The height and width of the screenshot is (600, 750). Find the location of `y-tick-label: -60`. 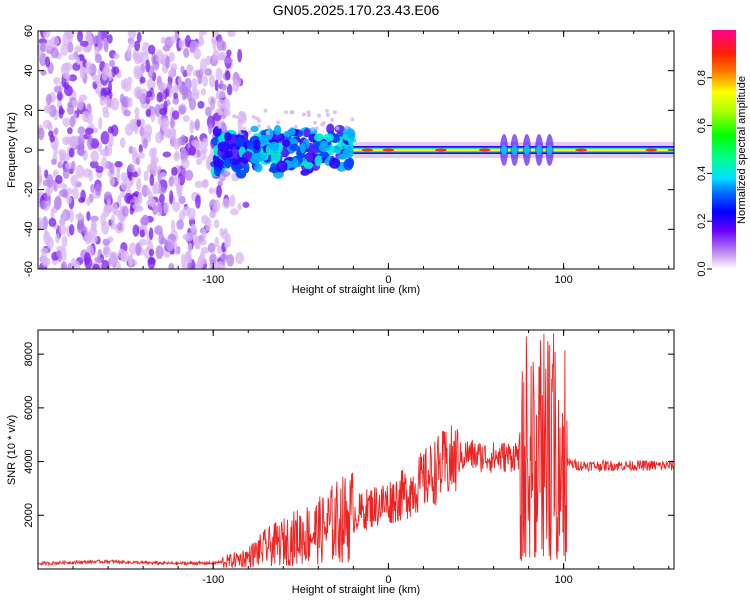

y-tick-label: -60 is located at coordinates (29, 269).